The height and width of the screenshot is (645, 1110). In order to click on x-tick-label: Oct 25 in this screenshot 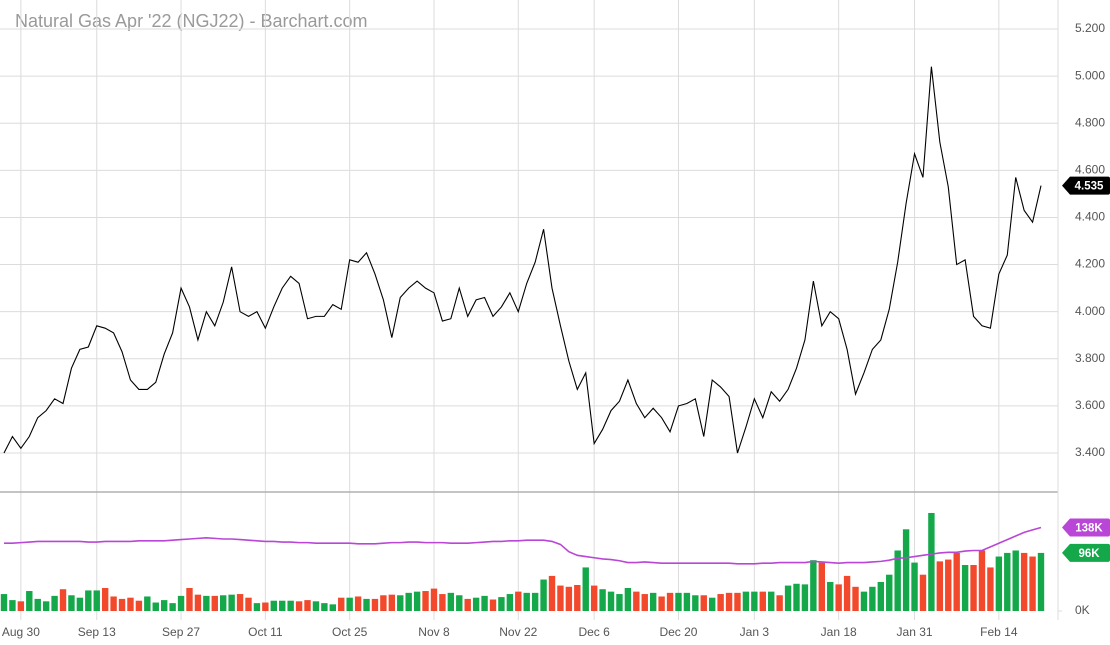, I will do `click(350, 632)`.